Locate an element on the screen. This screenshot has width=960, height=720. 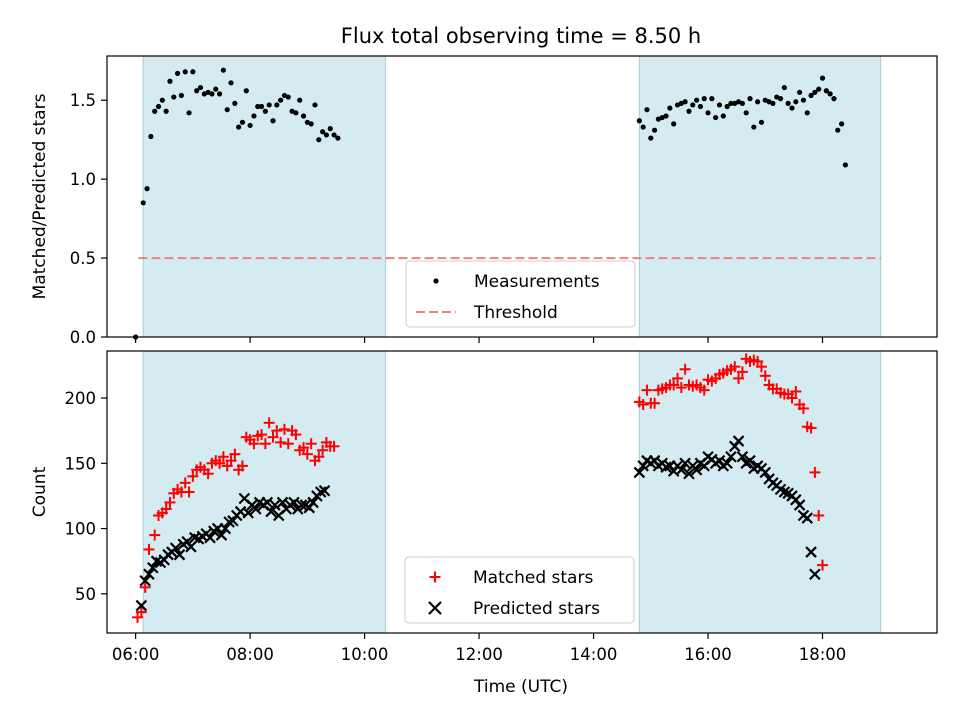
y-axis-label: Matched/Predicted stars is located at coordinates (40, 196).